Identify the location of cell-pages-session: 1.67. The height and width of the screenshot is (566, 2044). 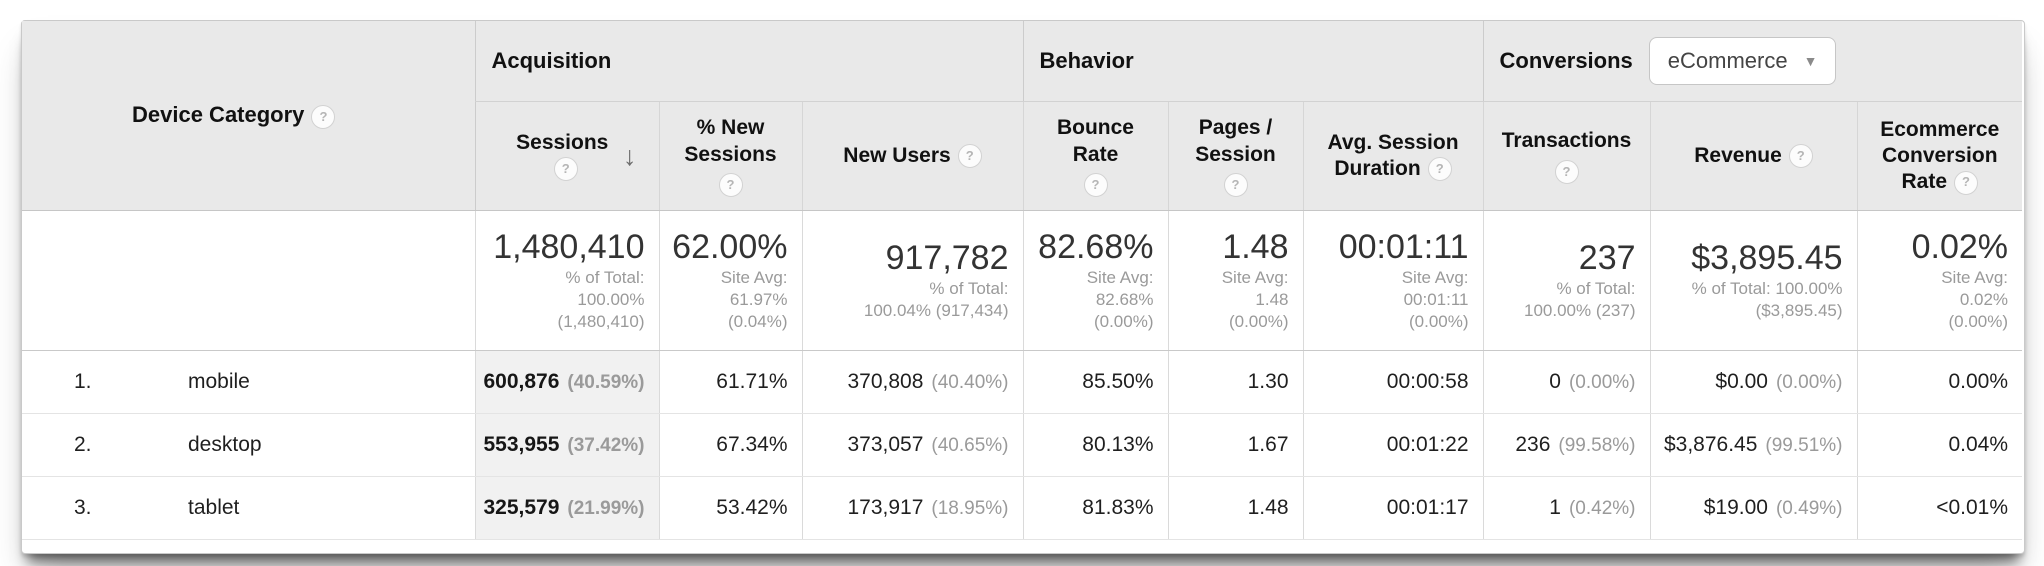
(1235, 445).